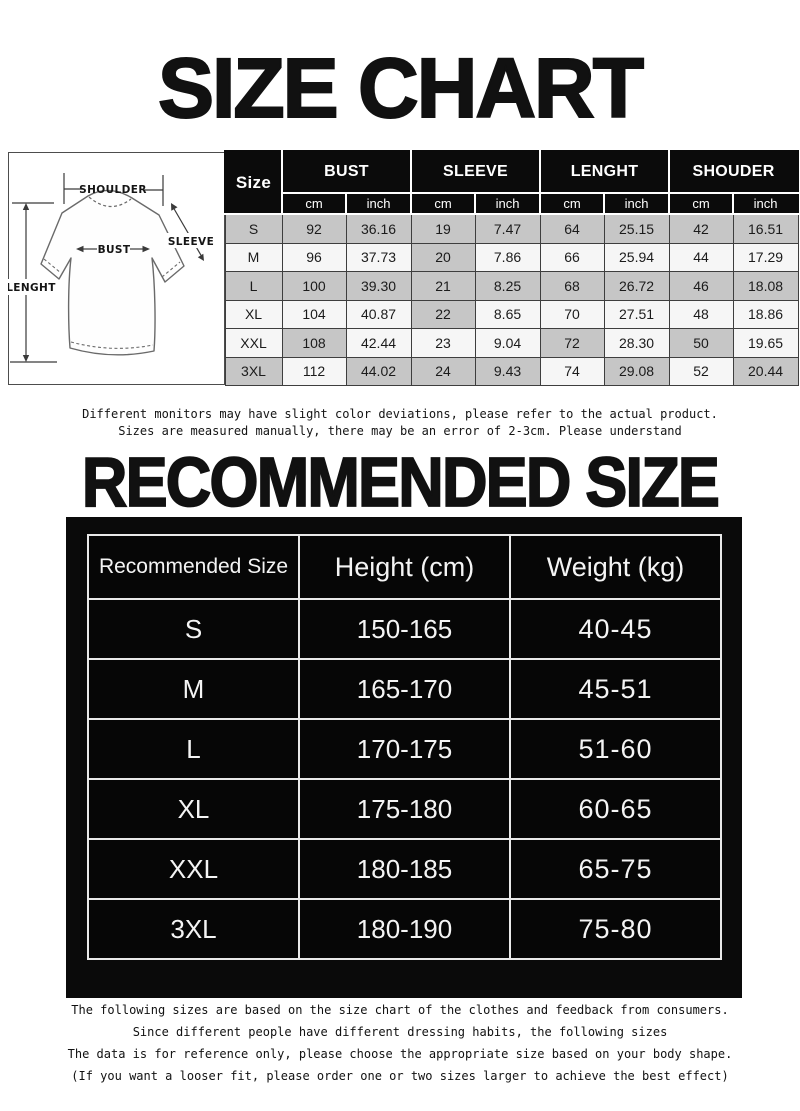 The image size is (800, 1111). I want to click on measurement-cell: 25.94, so click(636, 257).